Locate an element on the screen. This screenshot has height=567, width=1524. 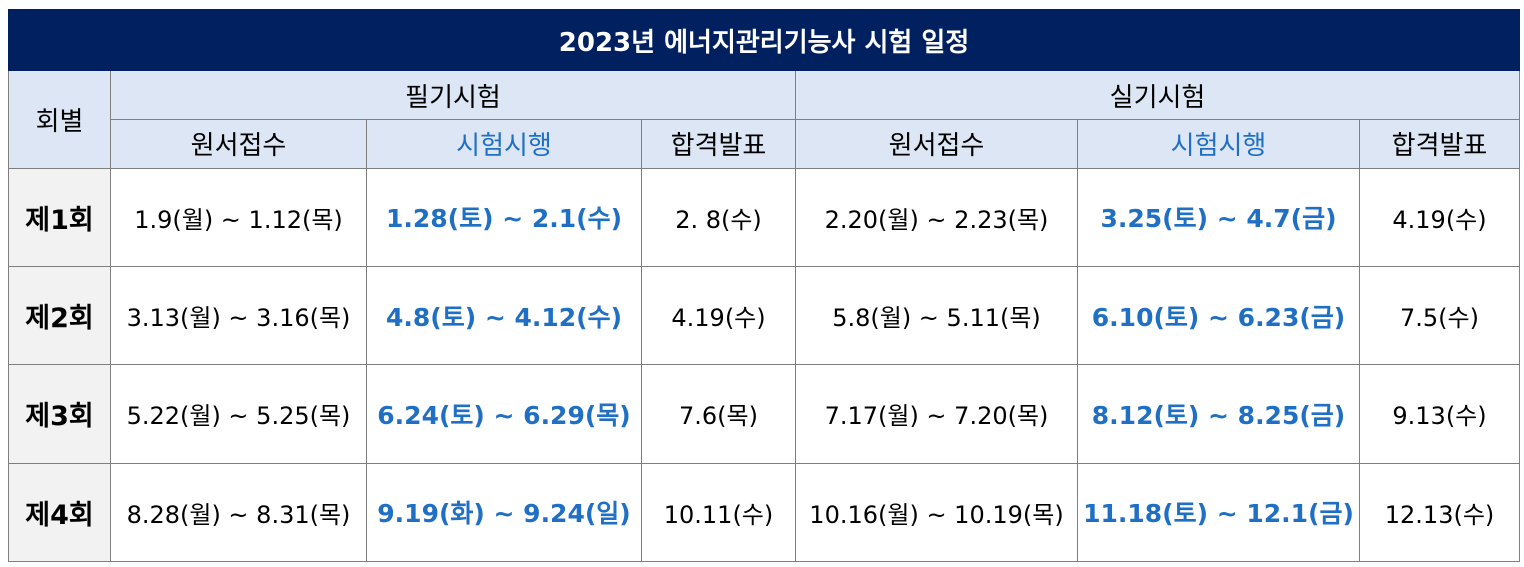
practical-result-cell: 12.13(수) is located at coordinates (1439, 512).